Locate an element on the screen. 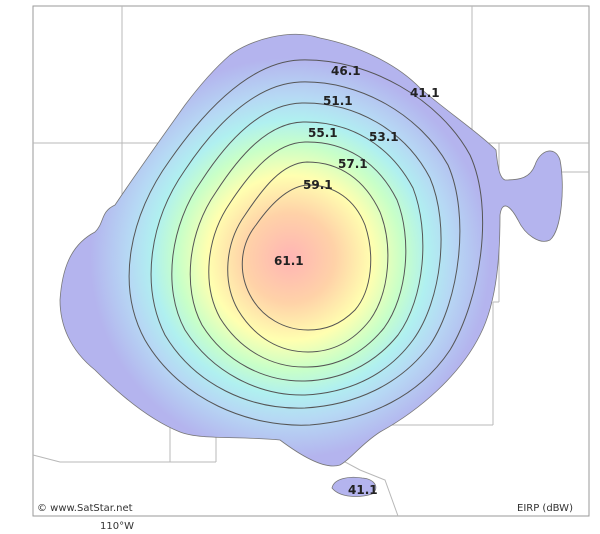  longitude-tick-label: 110°W is located at coordinates (117, 526).